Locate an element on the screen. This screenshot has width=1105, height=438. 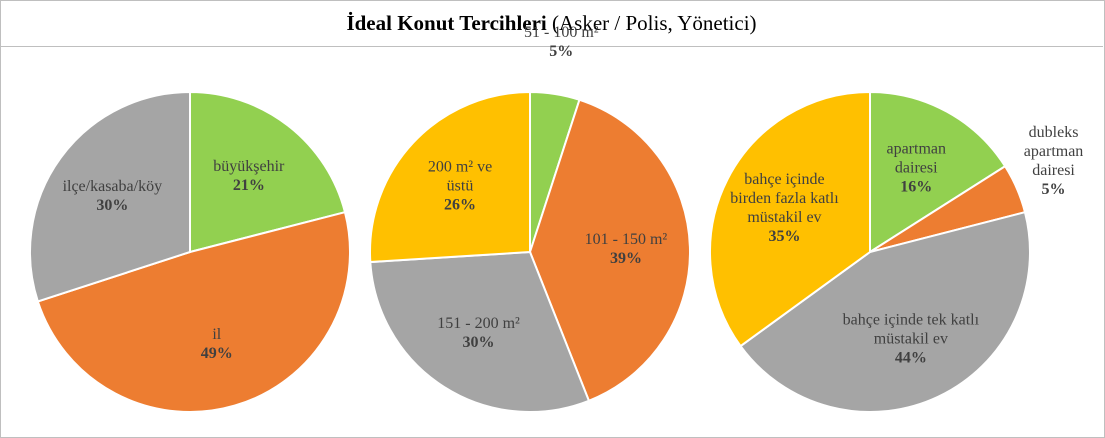
slice-label: bahçe içinde tek katlı müstakil ev 44% is located at coordinates (911, 338).